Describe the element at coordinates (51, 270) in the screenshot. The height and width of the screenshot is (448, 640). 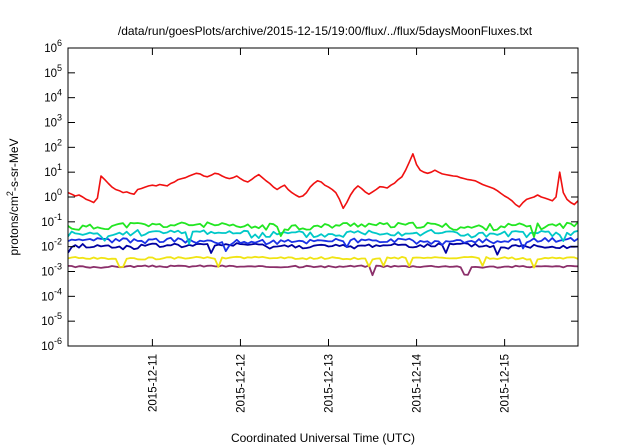
I see `y-tick-label: 10⁻³` at that location.